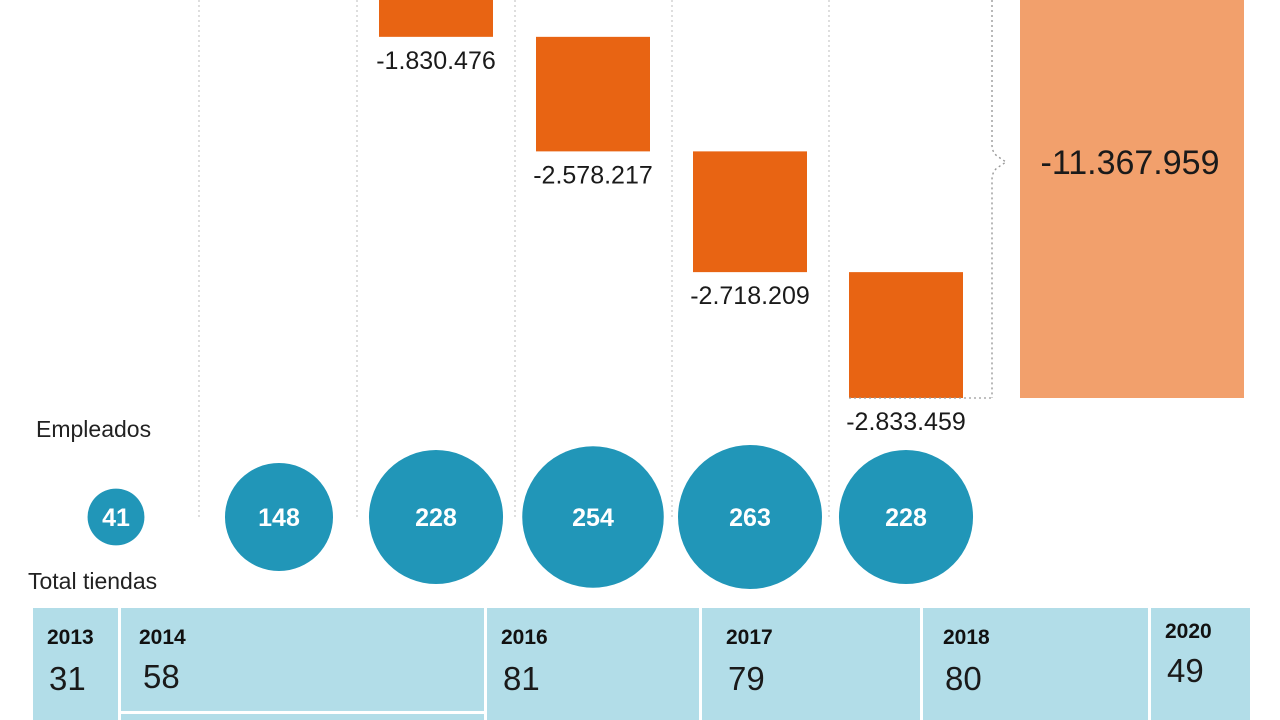  What do you see at coordinates (436, 61) in the screenshot?
I see `bar-value-label: -1.830.476` at bounding box center [436, 61].